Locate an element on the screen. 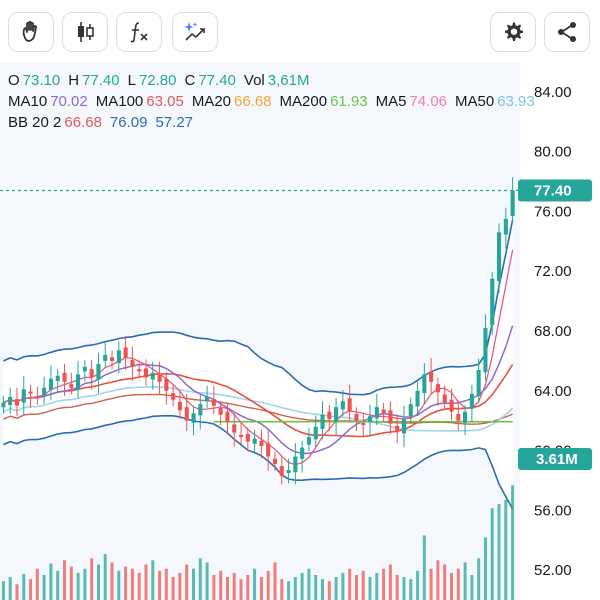  legend-key-vol: Vol is located at coordinates (254, 80).